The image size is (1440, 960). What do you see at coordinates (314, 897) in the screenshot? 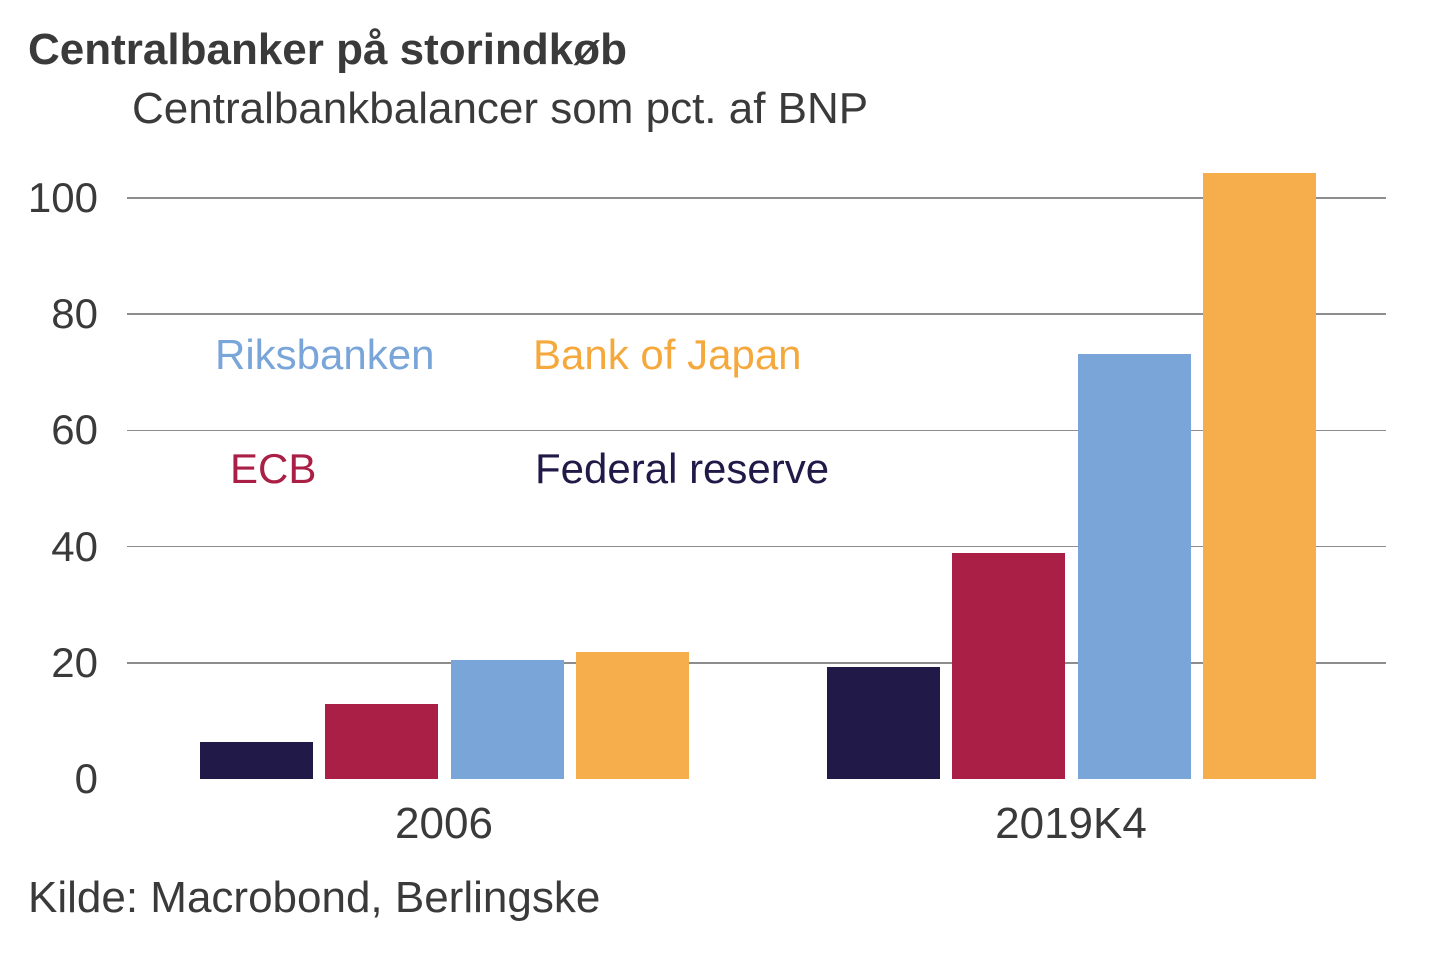
I see `source-note: Kilde: Macrobond, Berlingske` at bounding box center [314, 897].